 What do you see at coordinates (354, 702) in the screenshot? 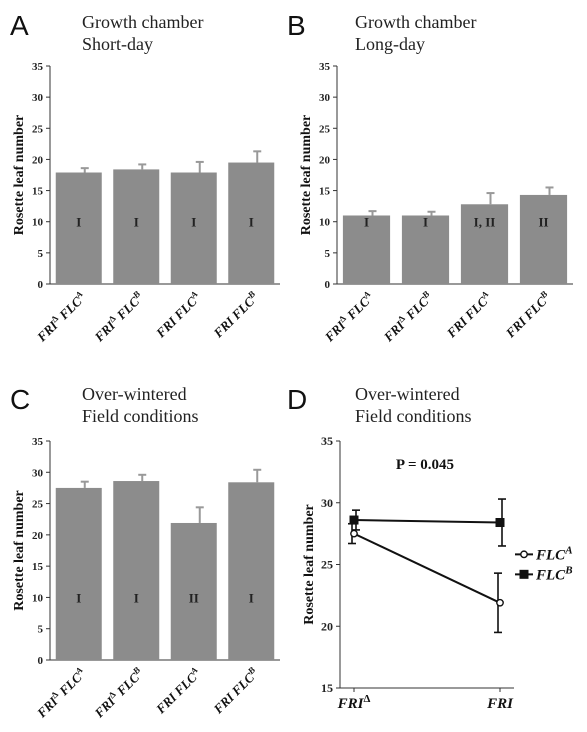
I see `x-tick-label: FRIΔ` at bounding box center [354, 702].